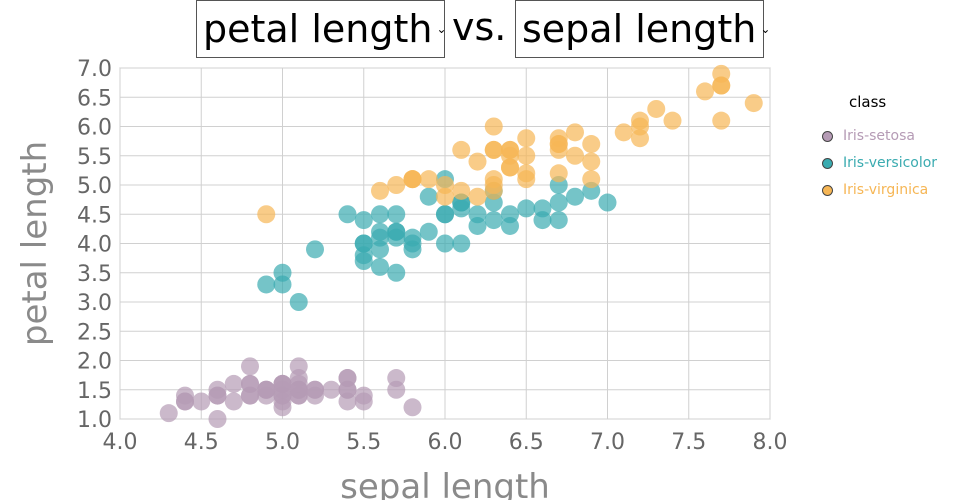  I want to click on y-tick-label: 1.5, so click(94, 391).